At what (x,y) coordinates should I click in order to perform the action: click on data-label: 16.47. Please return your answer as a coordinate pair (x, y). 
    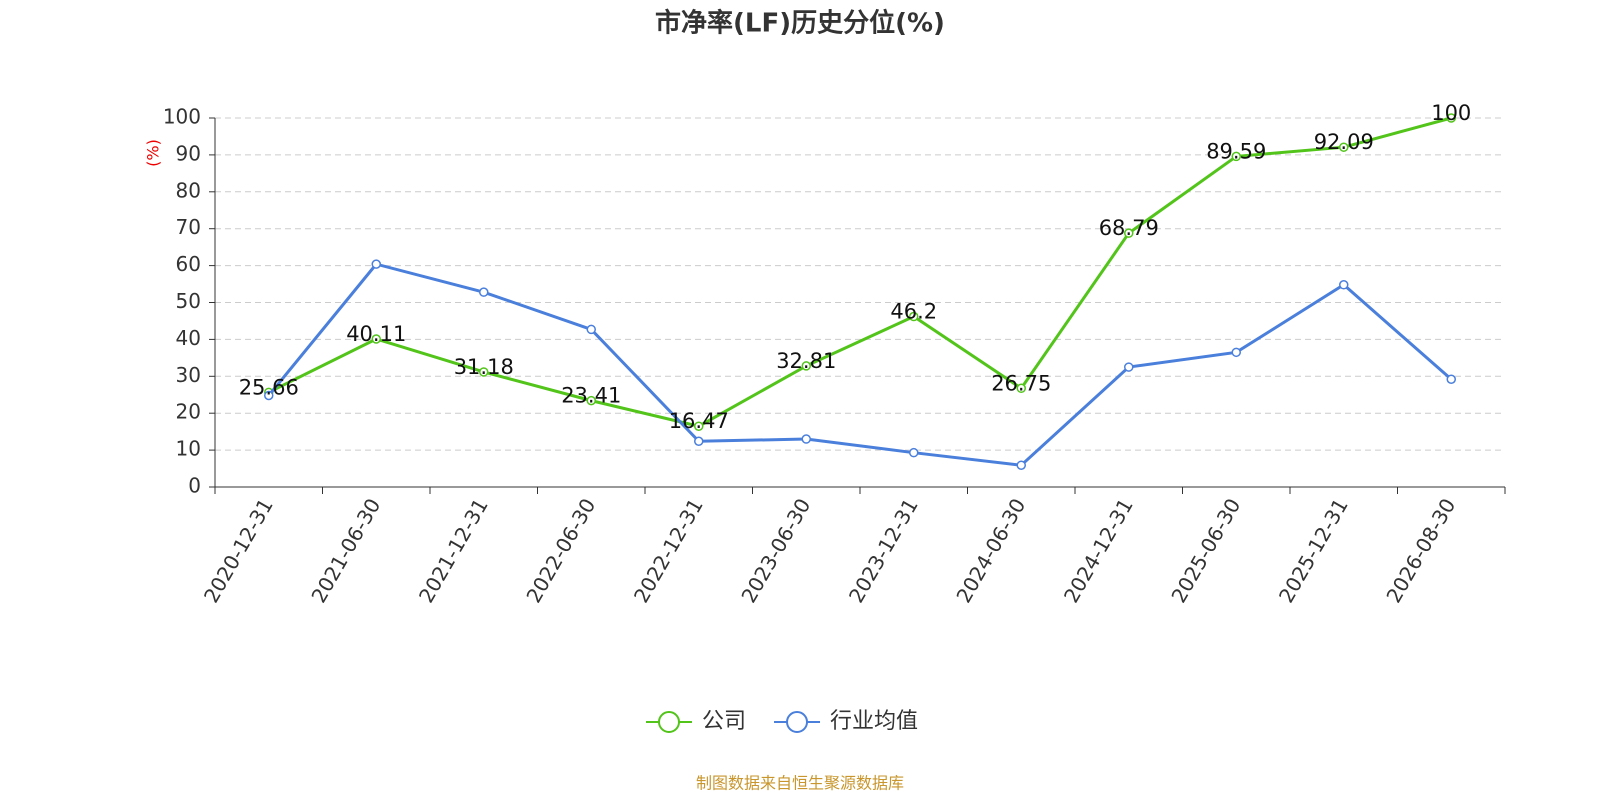
    Looking at the image, I should click on (699, 421).